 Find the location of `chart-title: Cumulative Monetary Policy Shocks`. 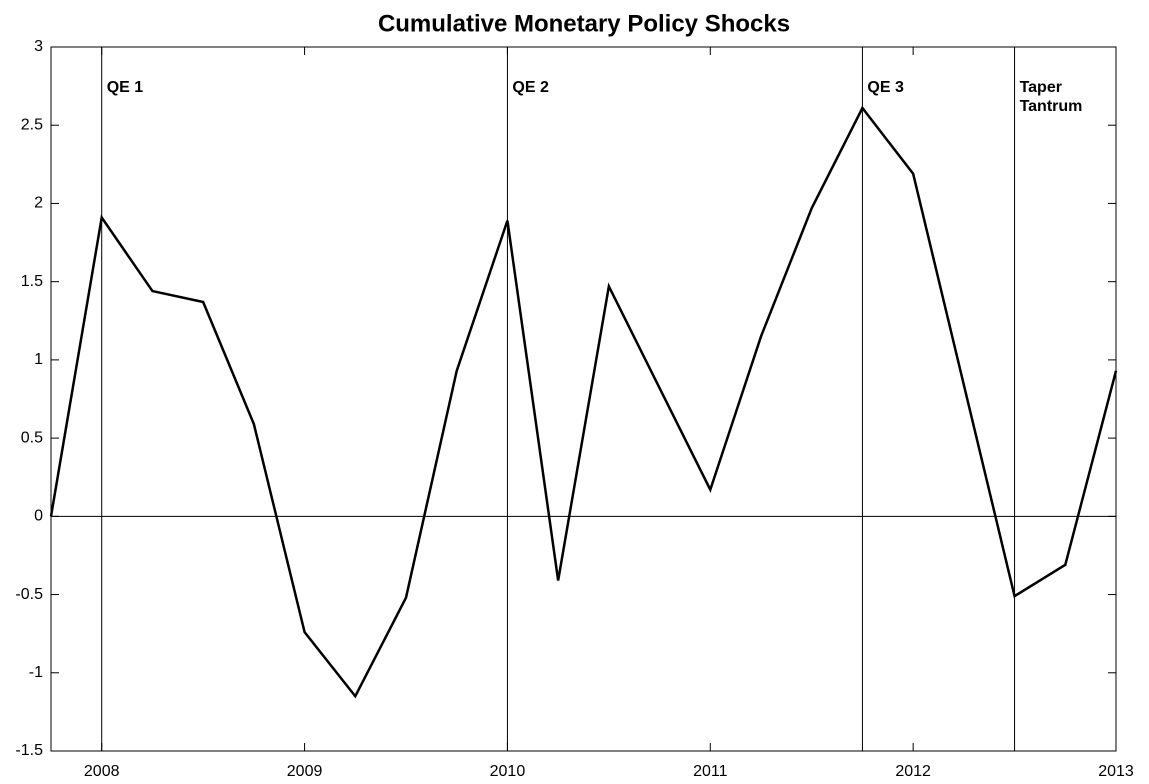

chart-title: Cumulative Monetary Policy Shocks is located at coordinates (584, 23).